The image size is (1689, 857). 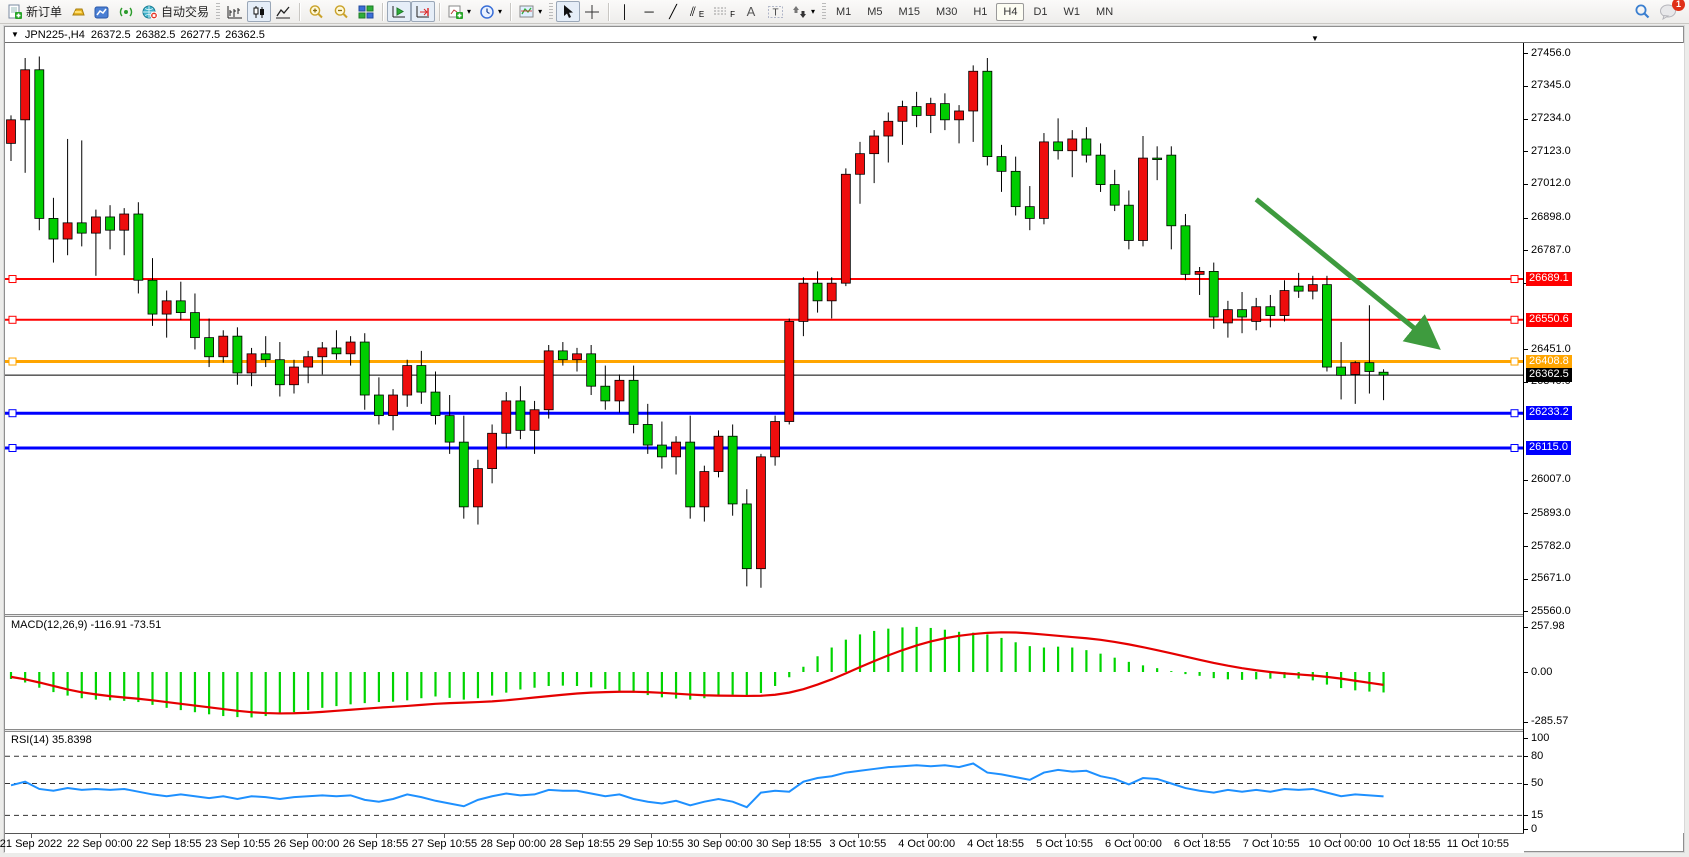 What do you see at coordinates (185, 12) in the screenshot?
I see `autotrade-label: 自动交易` at bounding box center [185, 12].